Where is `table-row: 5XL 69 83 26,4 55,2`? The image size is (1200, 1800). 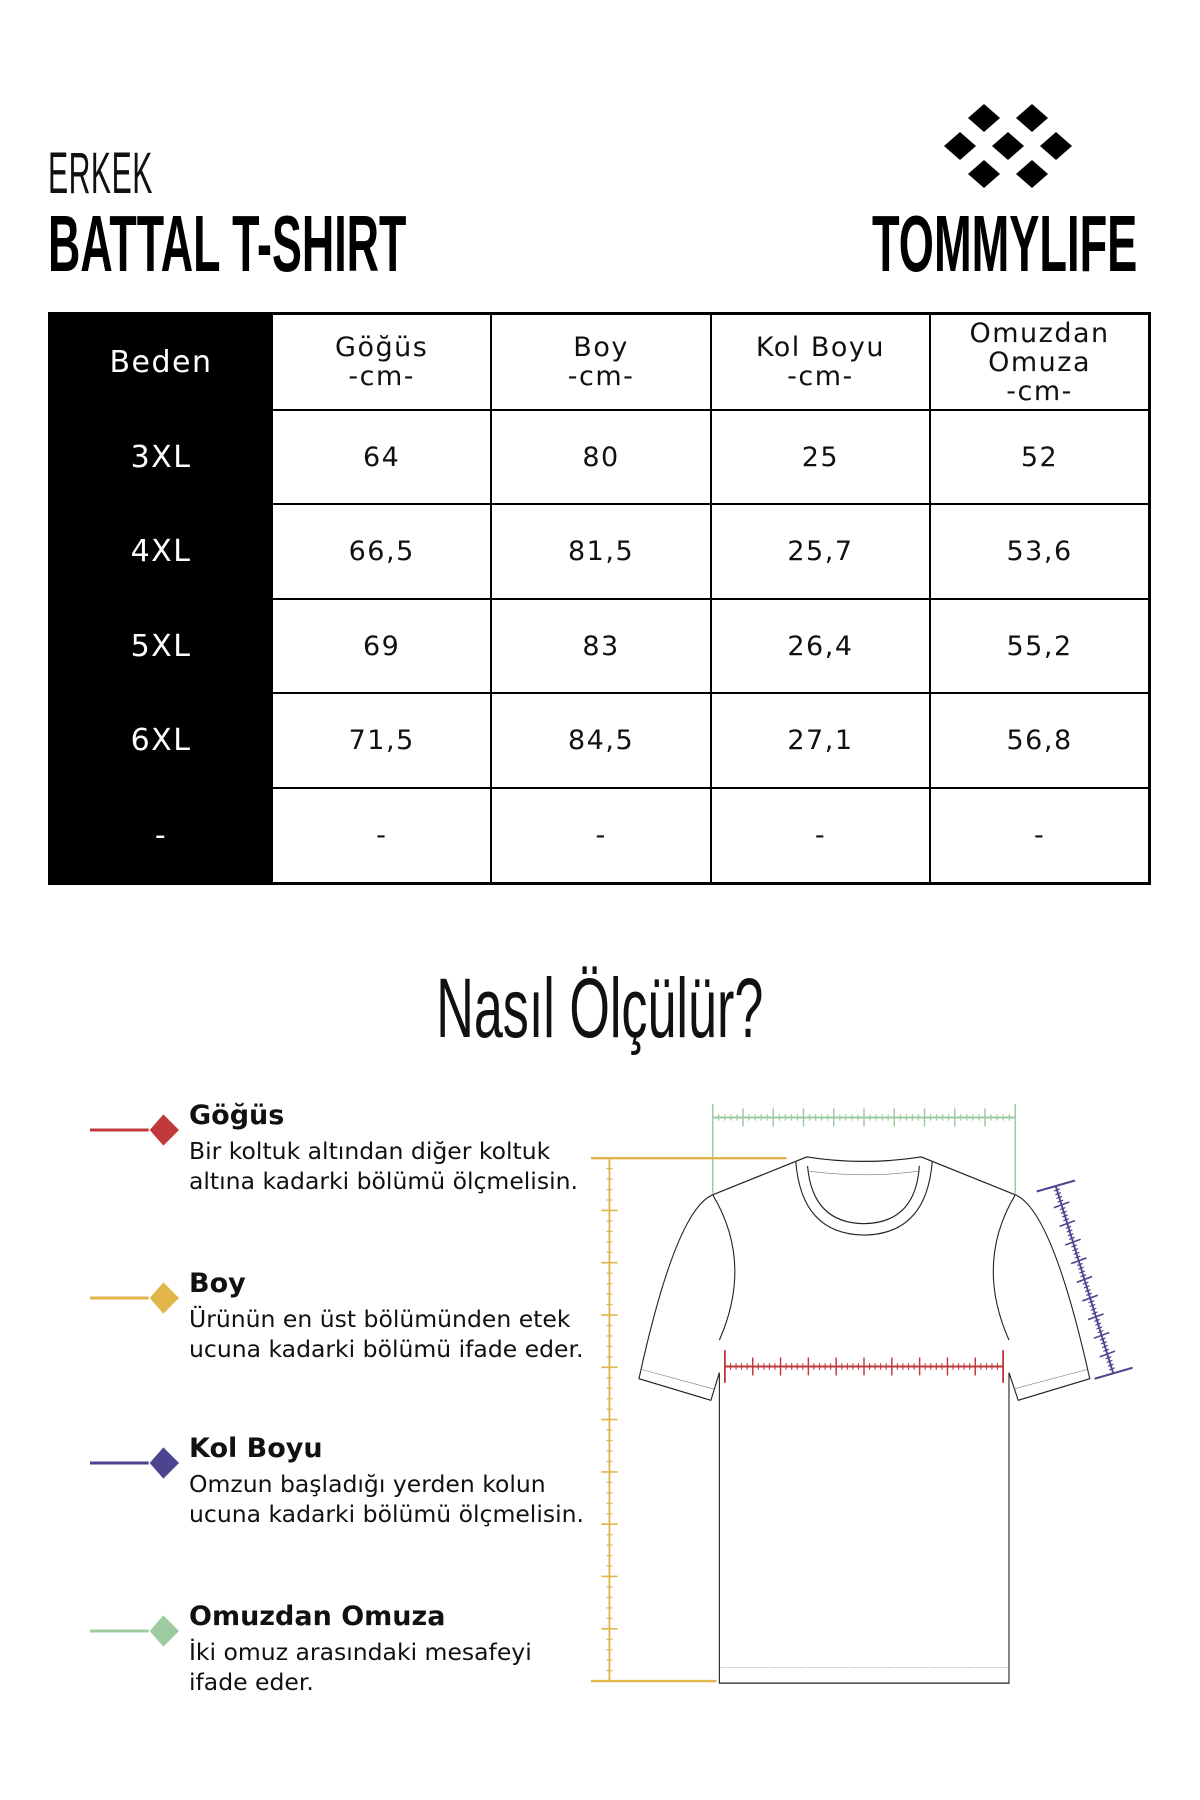
table-row: 5XL 69 83 26,4 55,2 is located at coordinates (599, 646).